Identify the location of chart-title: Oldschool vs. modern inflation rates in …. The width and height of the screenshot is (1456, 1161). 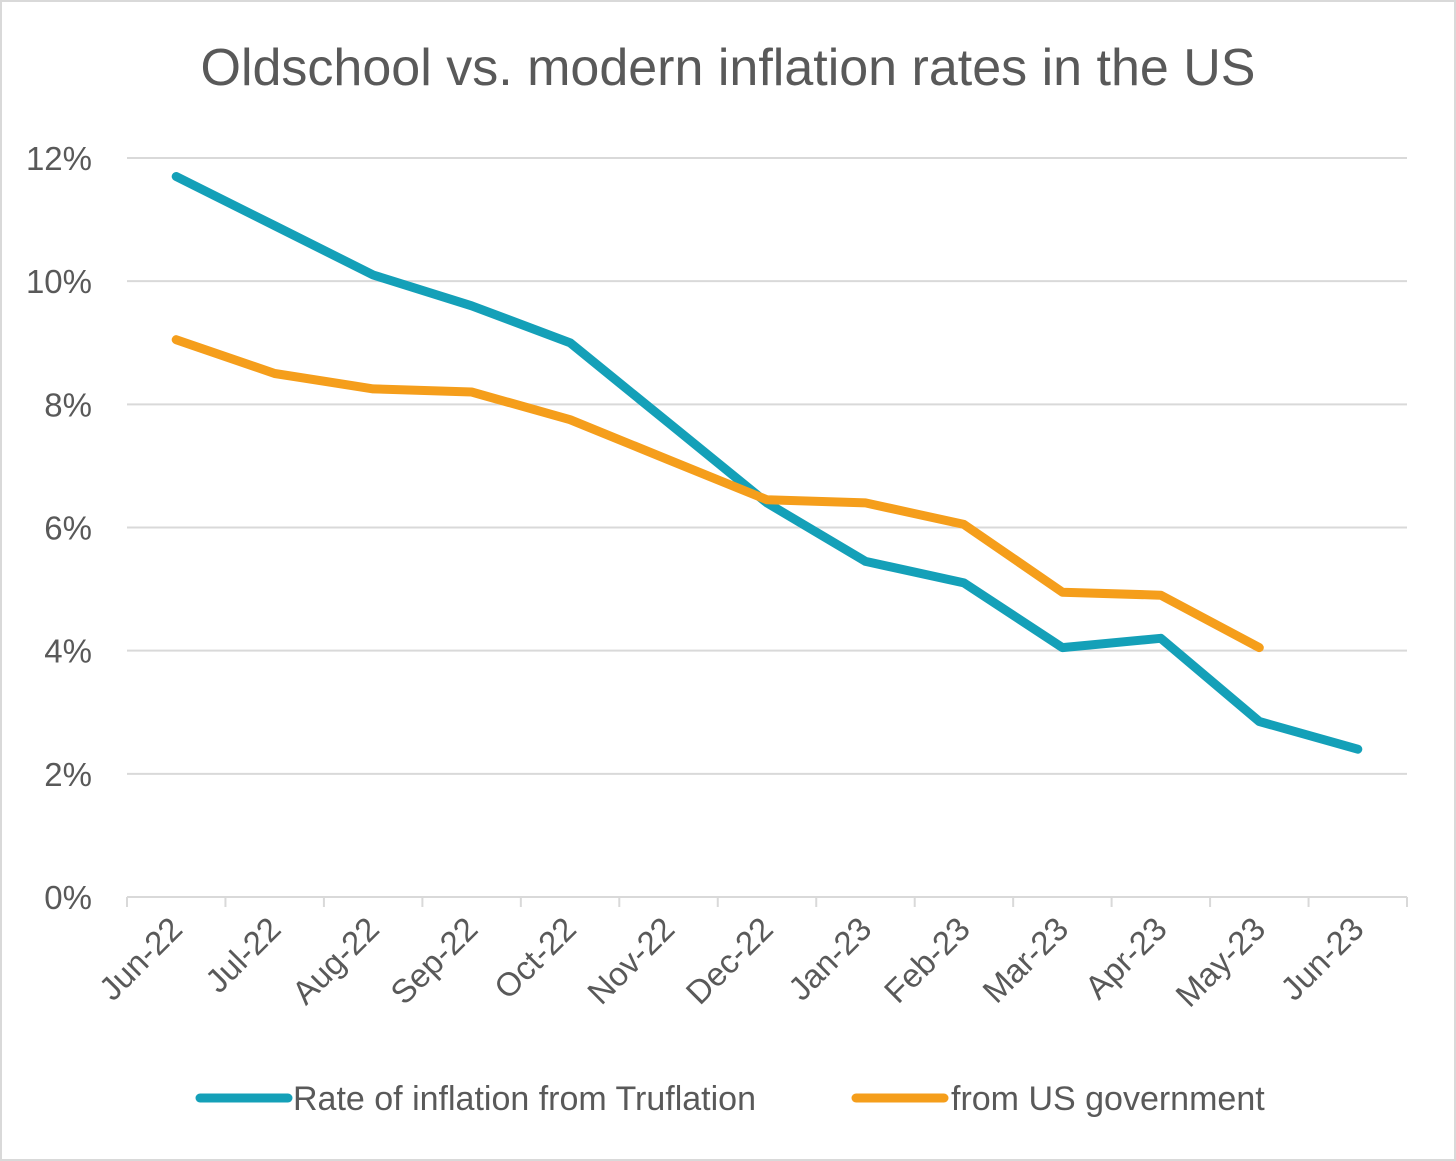
(728, 68).